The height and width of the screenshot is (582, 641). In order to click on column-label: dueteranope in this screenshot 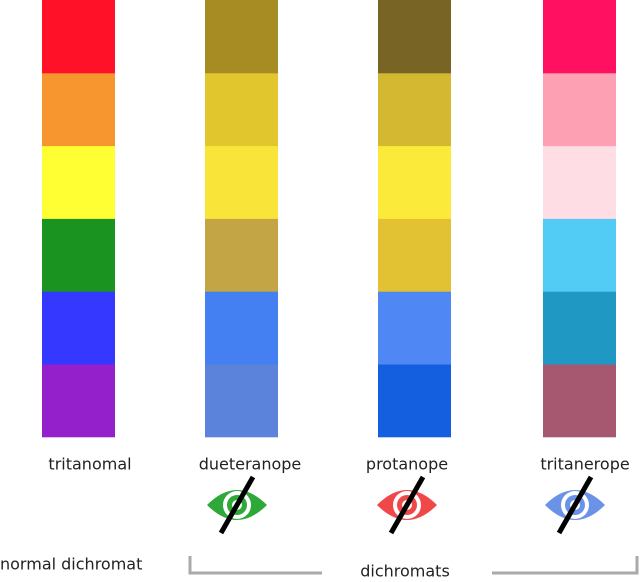, I will do `click(250, 464)`.